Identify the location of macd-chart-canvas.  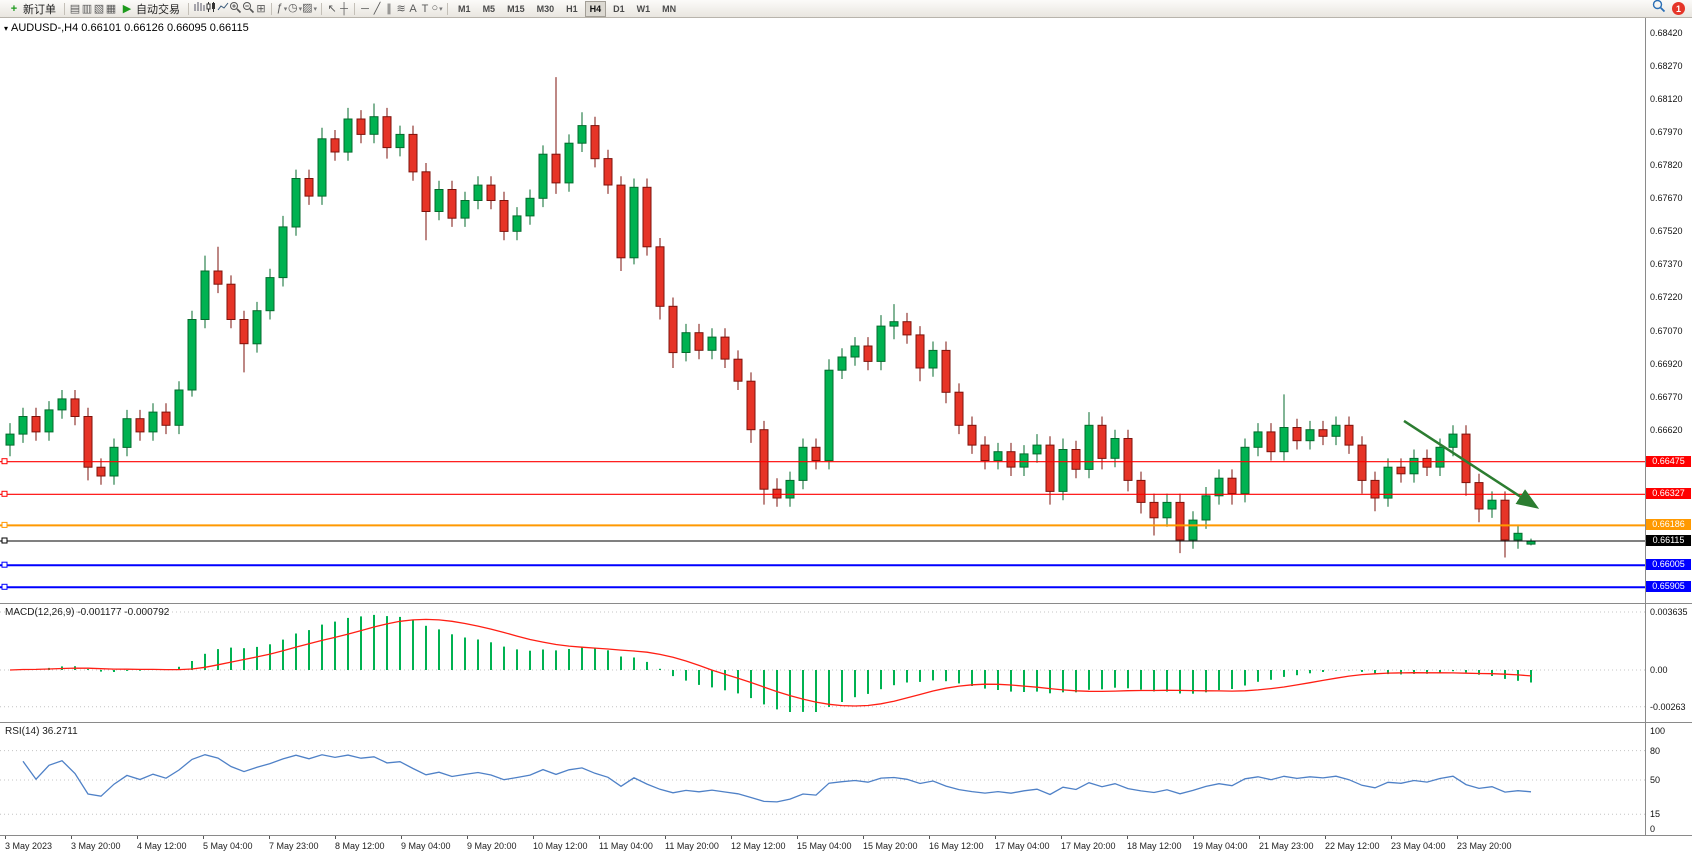
(822, 663).